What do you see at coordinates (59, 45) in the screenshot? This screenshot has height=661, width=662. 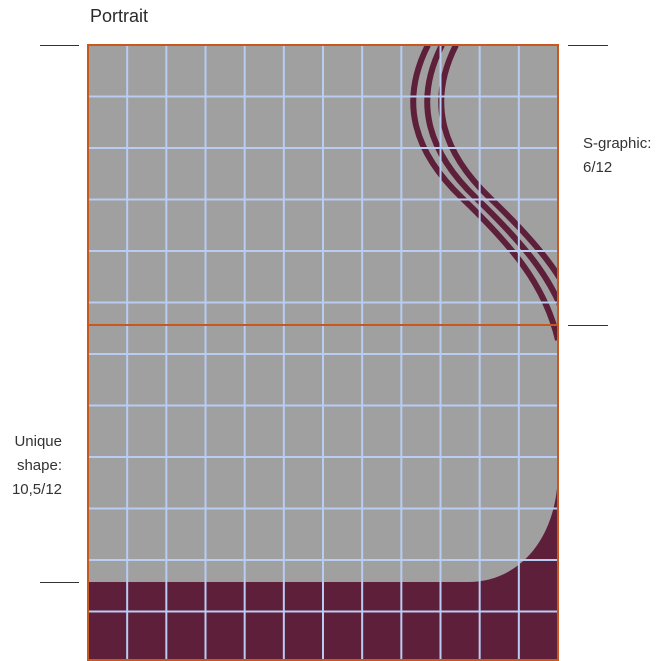 I see `tick-top-left` at bounding box center [59, 45].